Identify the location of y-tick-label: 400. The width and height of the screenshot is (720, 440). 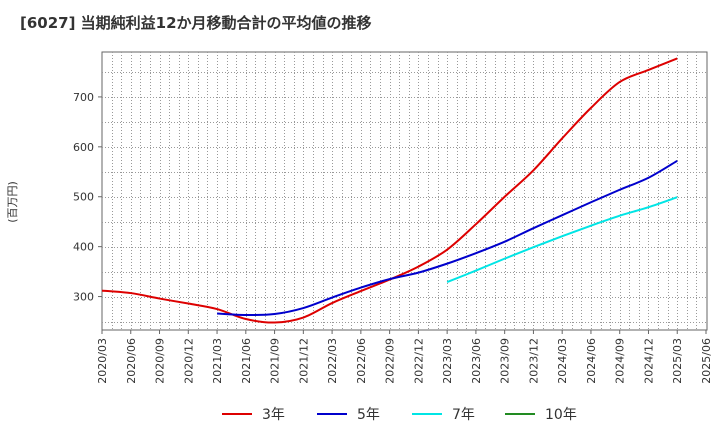
(83, 247).